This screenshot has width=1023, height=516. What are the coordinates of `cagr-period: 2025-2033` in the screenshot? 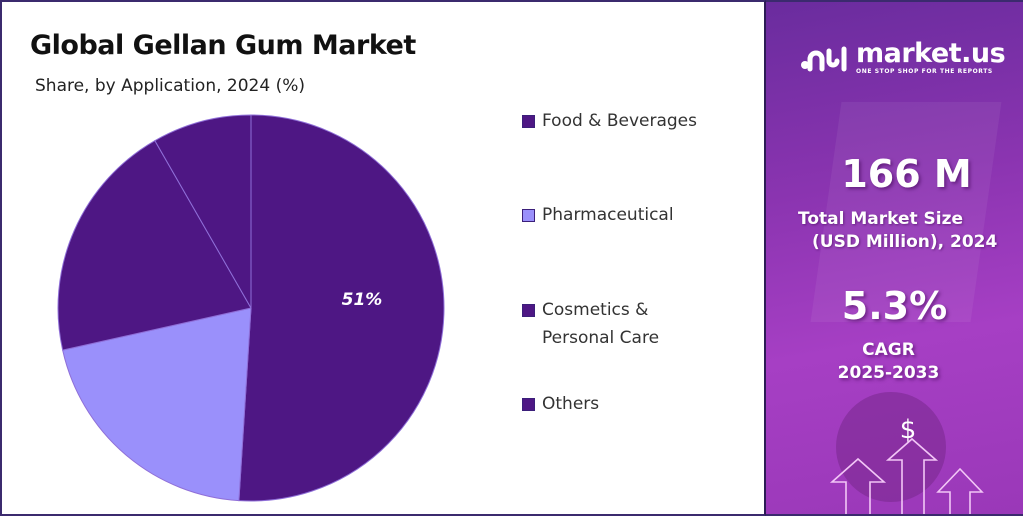 It's located at (888, 373).